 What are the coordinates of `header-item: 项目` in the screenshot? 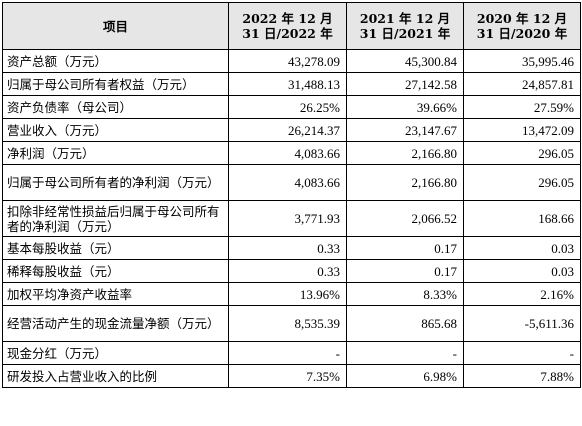 It's located at (115, 26).